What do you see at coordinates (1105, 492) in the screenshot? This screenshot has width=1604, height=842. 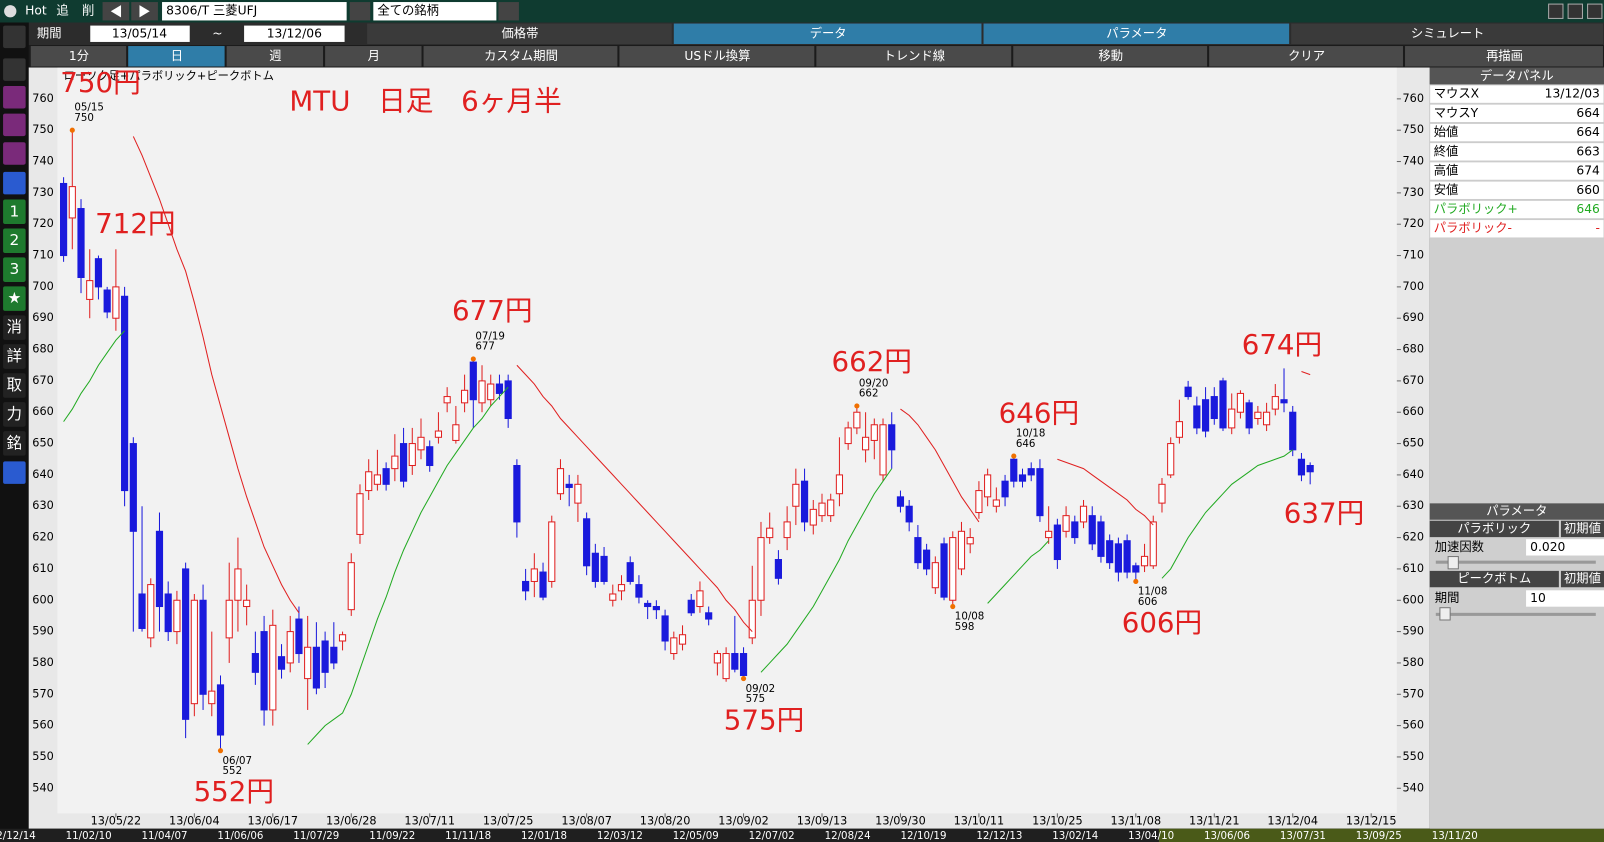 I see `parabolic-line` at bounding box center [1105, 492].